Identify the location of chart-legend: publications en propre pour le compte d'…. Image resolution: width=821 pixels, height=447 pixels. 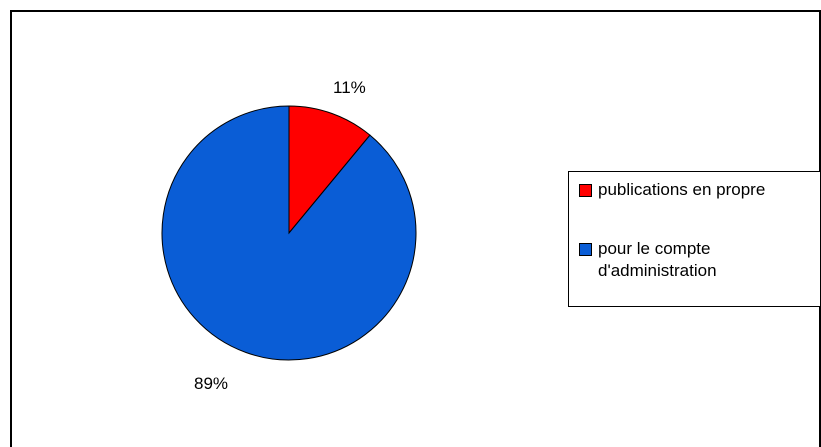
(694, 239).